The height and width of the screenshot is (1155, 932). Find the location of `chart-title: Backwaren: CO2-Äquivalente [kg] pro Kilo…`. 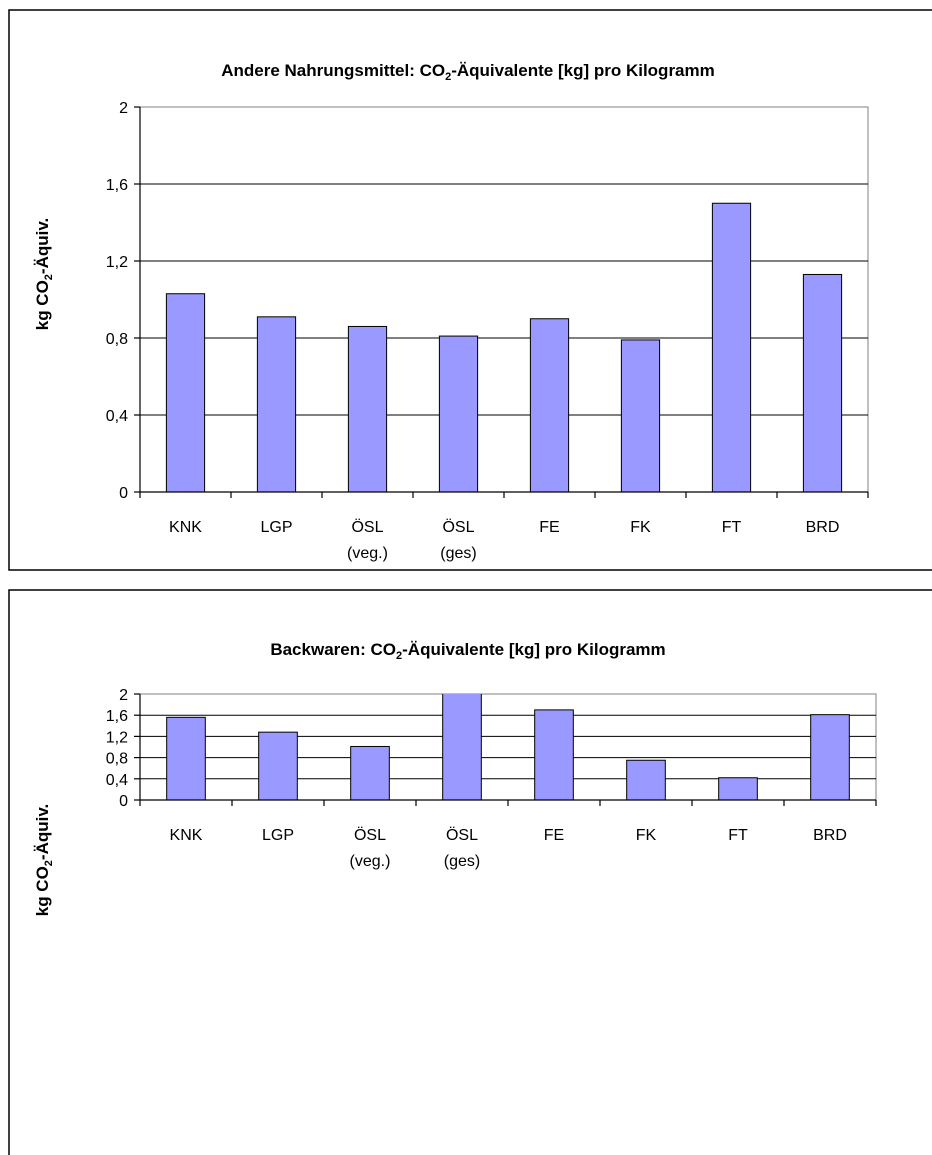

chart-title: Backwaren: CO2-Äquivalente [kg] pro Kilo… is located at coordinates (467, 651).